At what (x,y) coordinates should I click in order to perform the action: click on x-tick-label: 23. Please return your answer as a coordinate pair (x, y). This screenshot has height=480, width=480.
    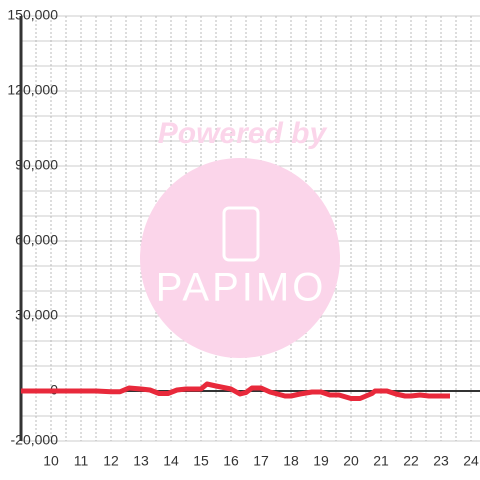
    Looking at the image, I should click on (441, 461).